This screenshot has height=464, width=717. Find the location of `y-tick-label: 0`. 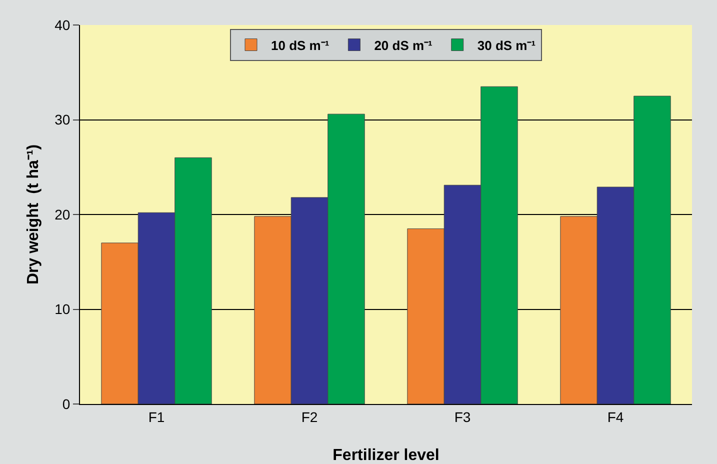

y-tick-label: 0 is located at coordinates (66, 404).